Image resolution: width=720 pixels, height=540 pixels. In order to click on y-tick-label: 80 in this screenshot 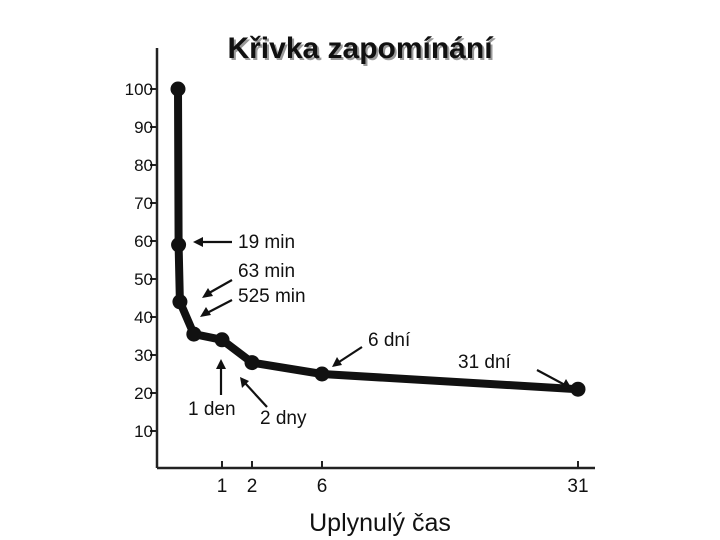, I will do `click(143, 165)`.